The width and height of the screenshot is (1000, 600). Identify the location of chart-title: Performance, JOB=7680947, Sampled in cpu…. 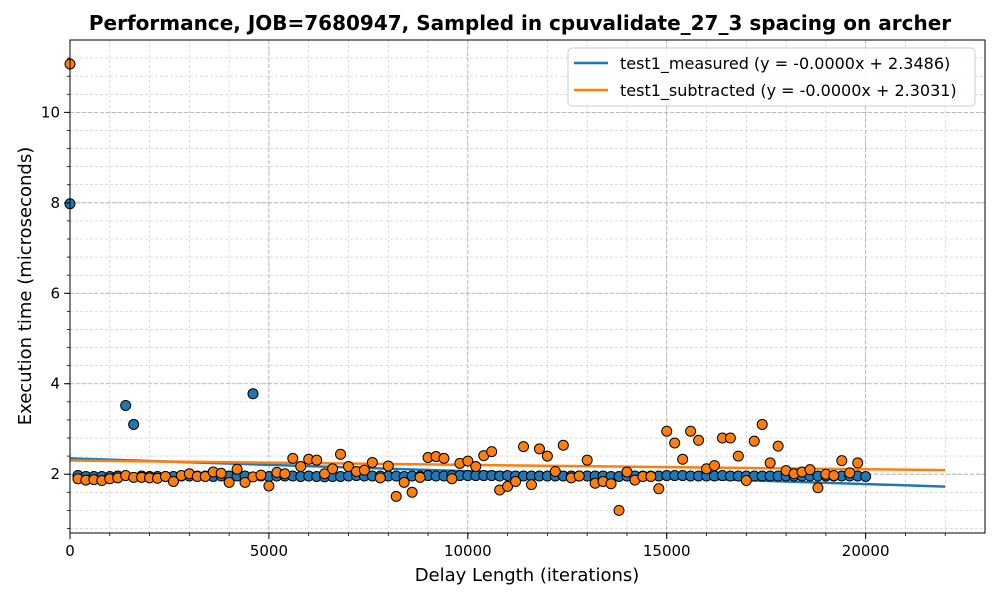
(520, 23).